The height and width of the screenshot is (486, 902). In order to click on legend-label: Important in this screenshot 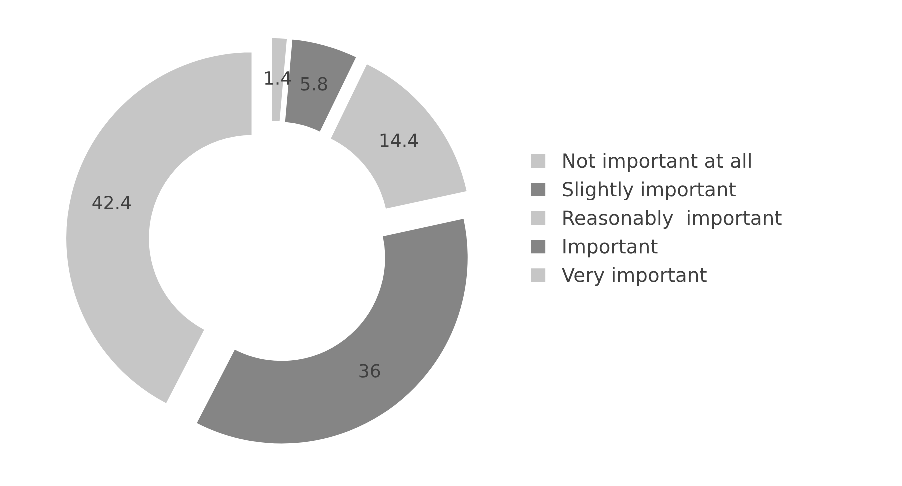, I will do `click(611, 248)`.